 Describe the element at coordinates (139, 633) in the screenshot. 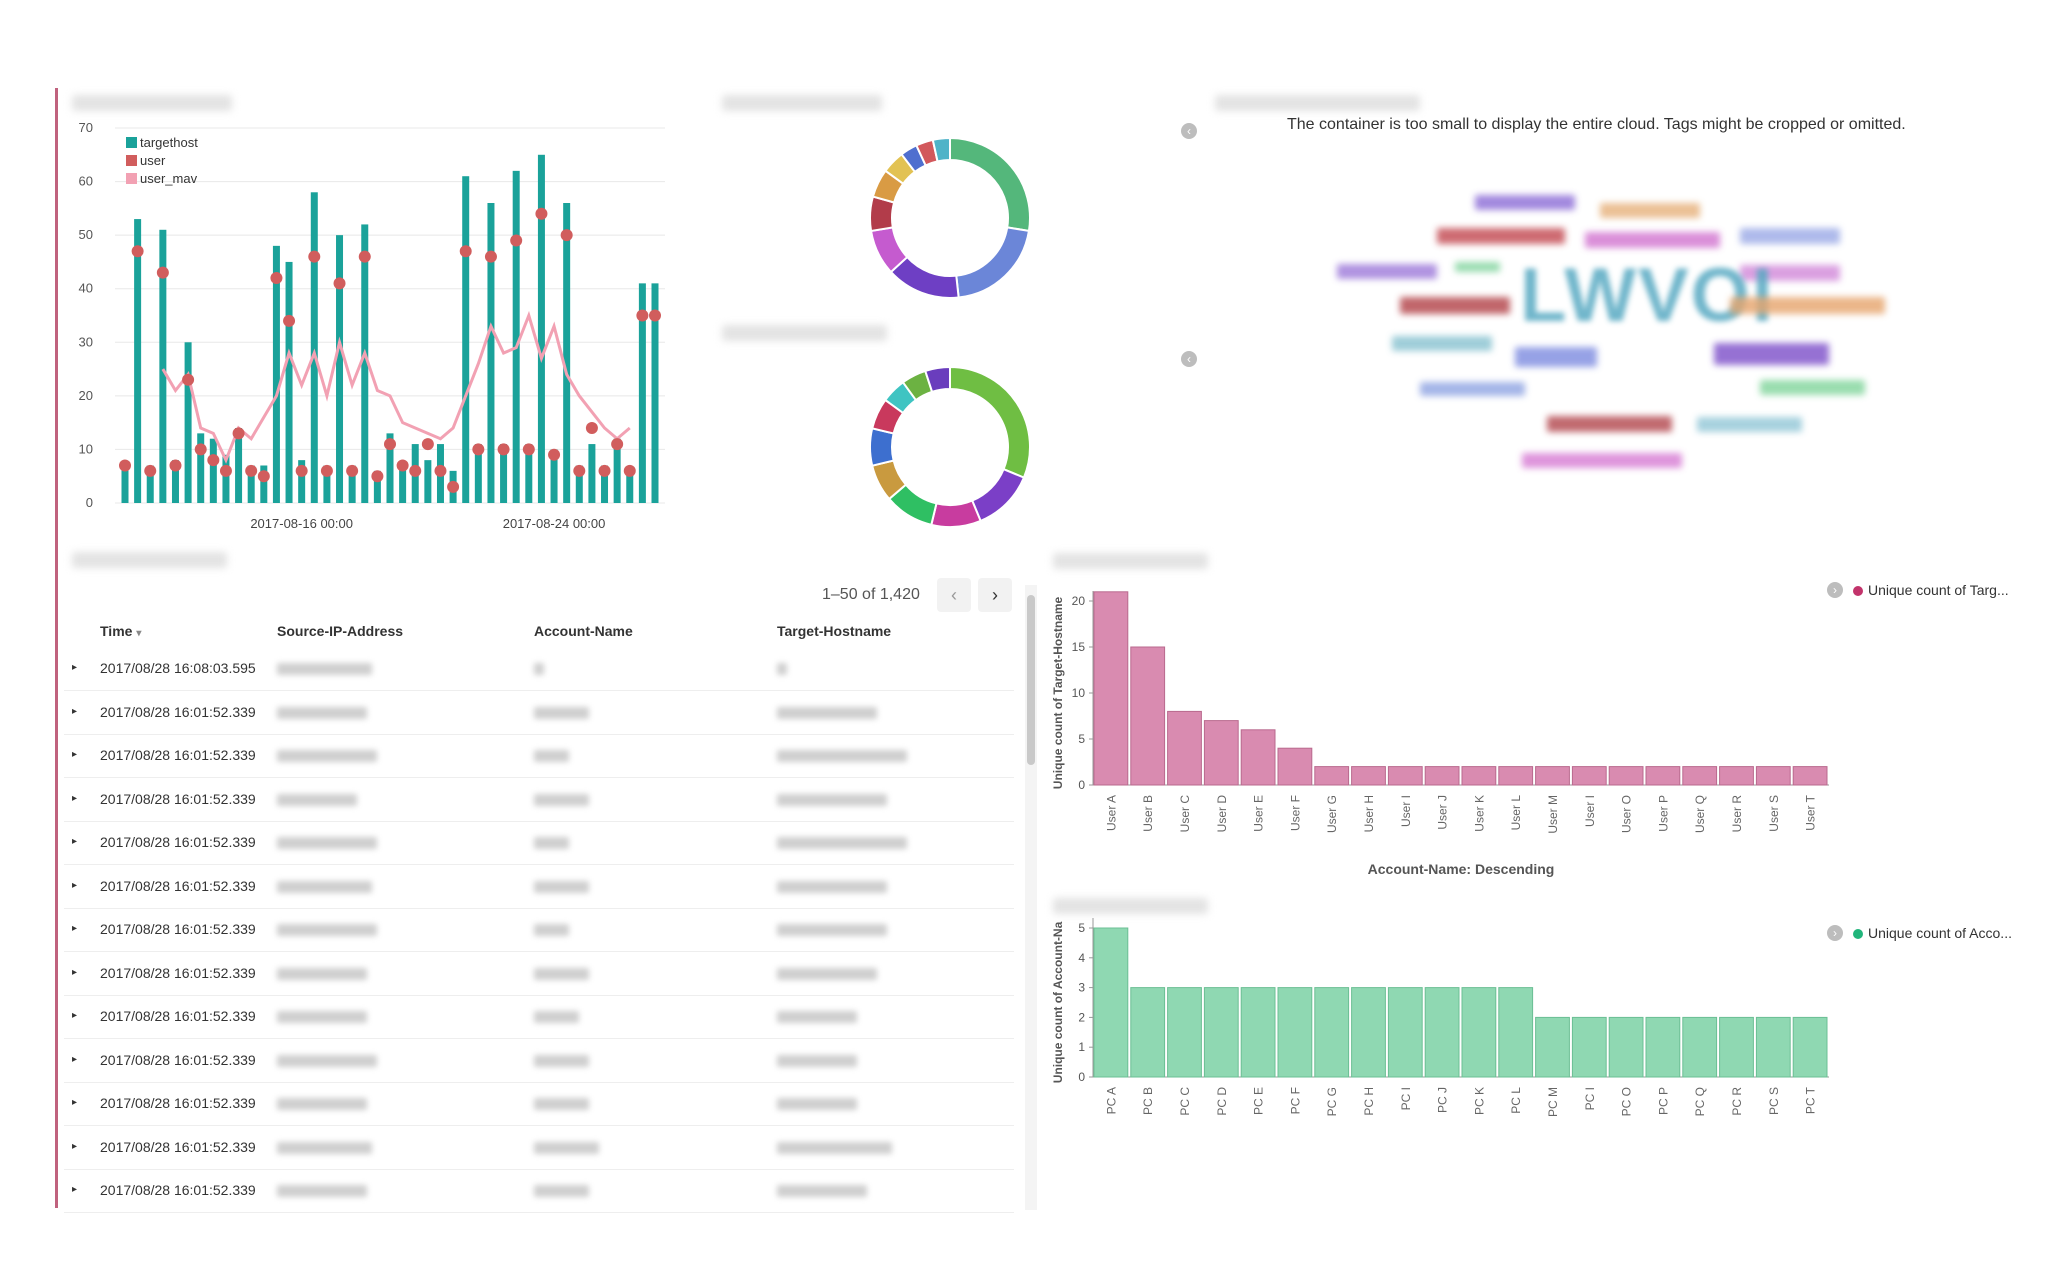

I see `sort-descending-icon: ▾` at that location.